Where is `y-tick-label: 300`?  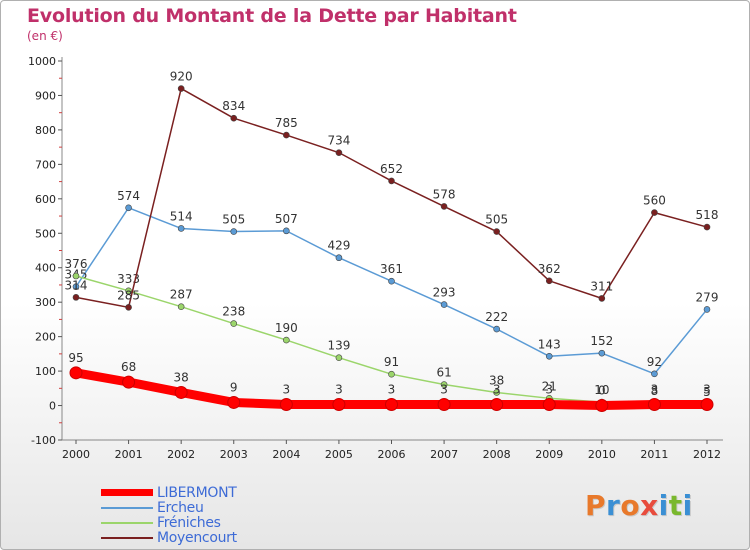 y-tick-label: 300 is located at coordinates (45, 302).